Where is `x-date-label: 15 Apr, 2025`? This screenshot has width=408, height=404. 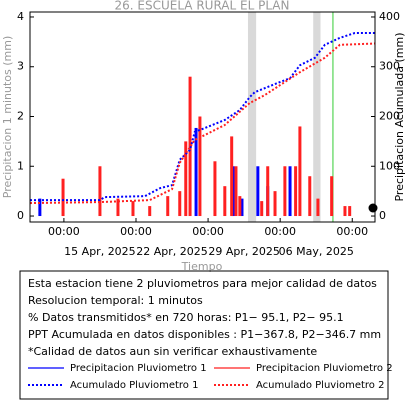 x-date-label: 15 Apr, 2025 is located at coordinates (100, 251).